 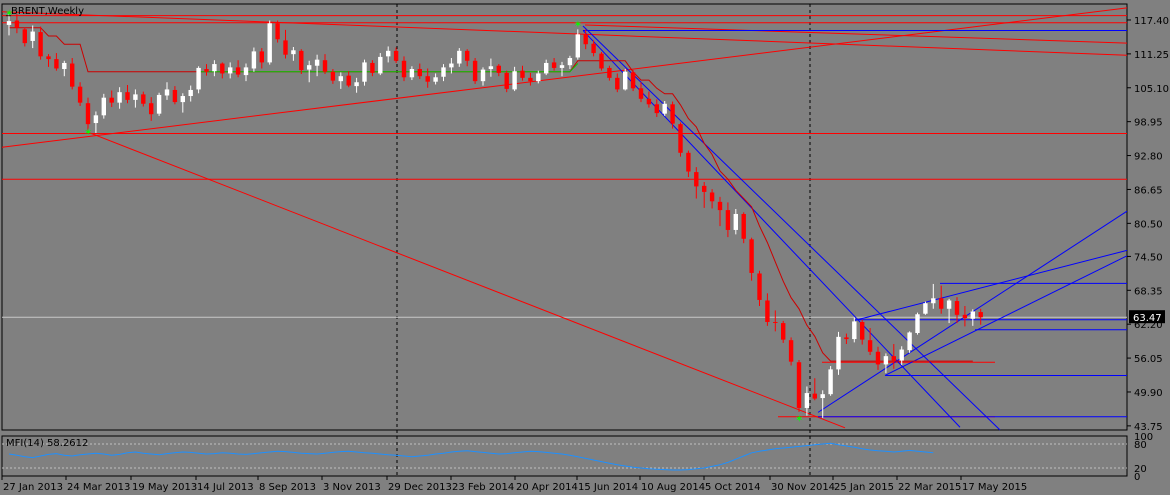 What do you see at coordinates (1151, 21) in the screenshot?
I see `y-tick-label: 117.40` at bounding box center [1151, 21].